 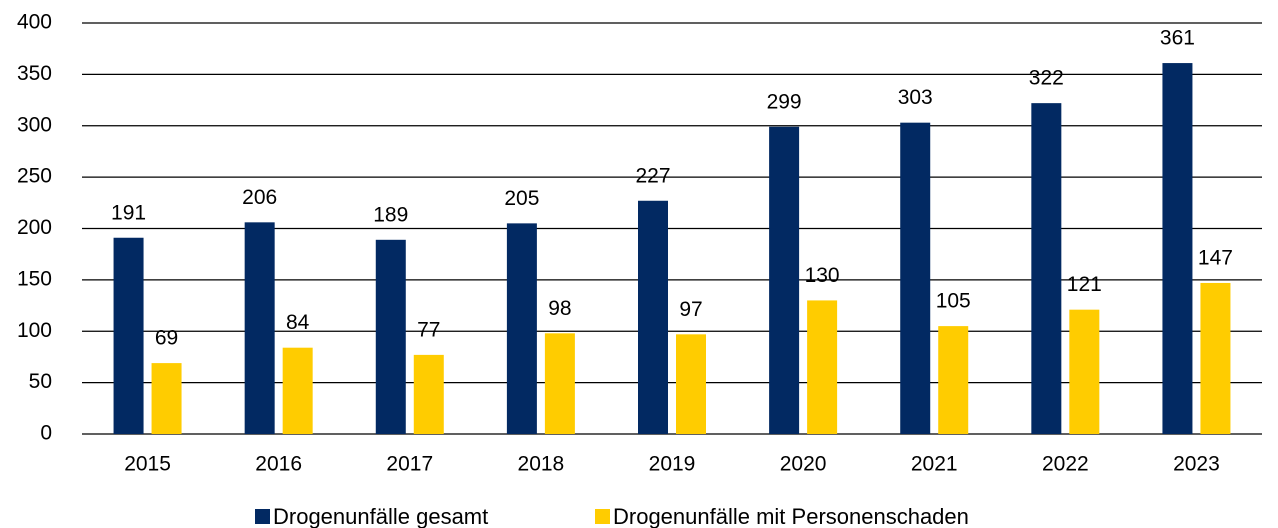 I want to click on y-tick-label: 50, so click(x=40, y=381).